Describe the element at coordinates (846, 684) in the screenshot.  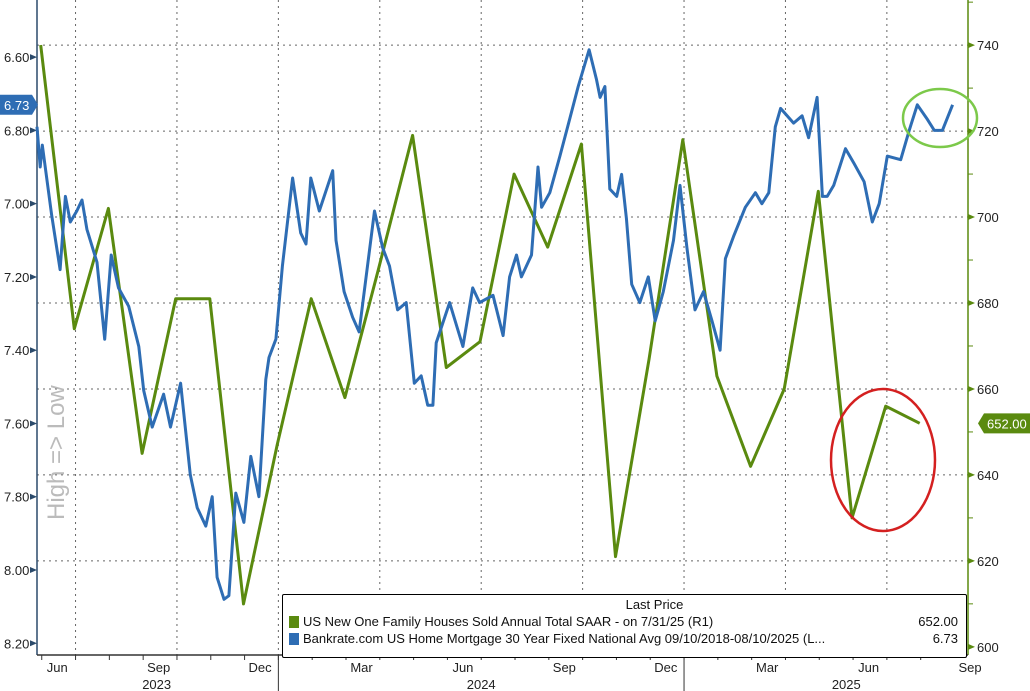
I see `x-year-label: 2025` at that location.